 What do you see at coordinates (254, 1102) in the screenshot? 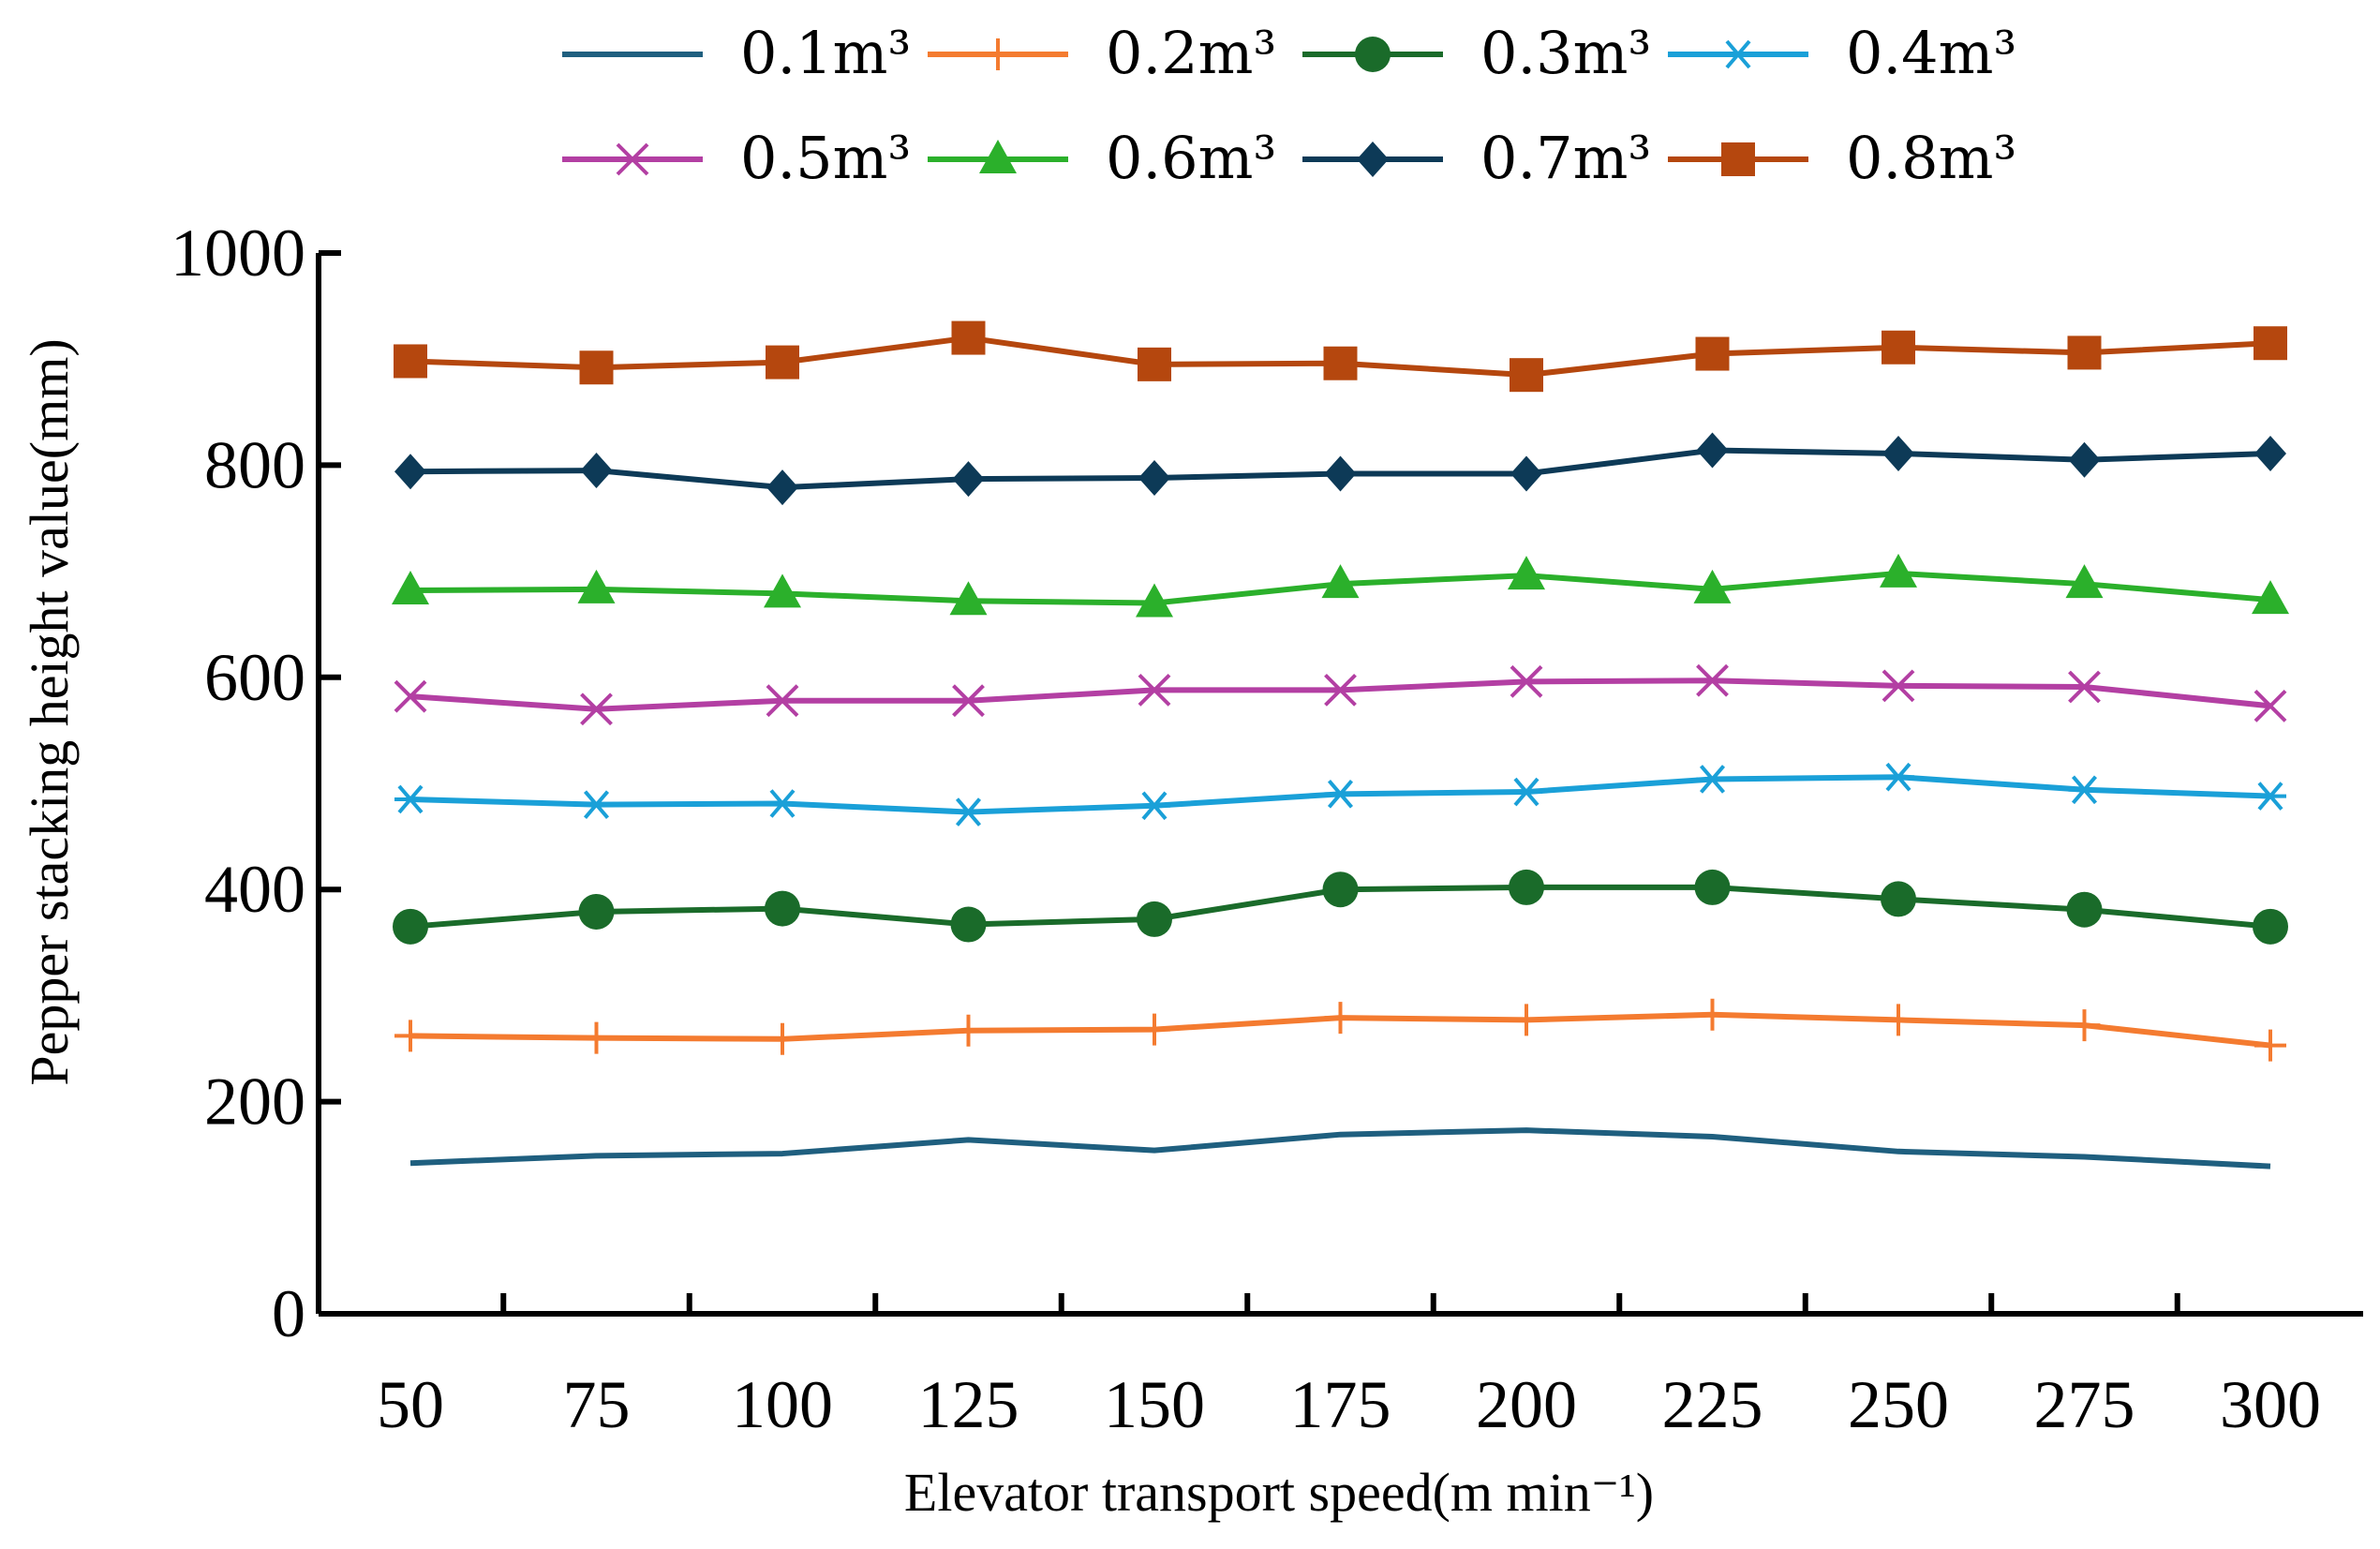
I see `y-tick-label: 200` at bounding box center [254, 1102].